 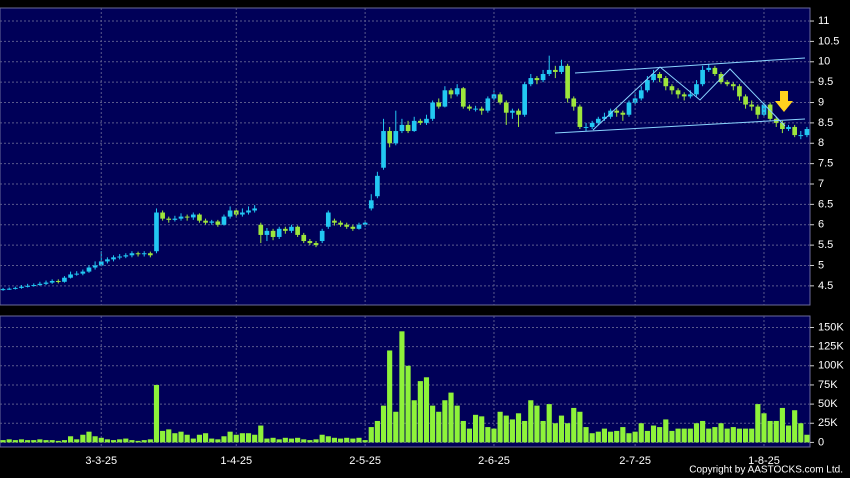 I want to click on y-tick-label: 7.5, so click(x=825, y=164).